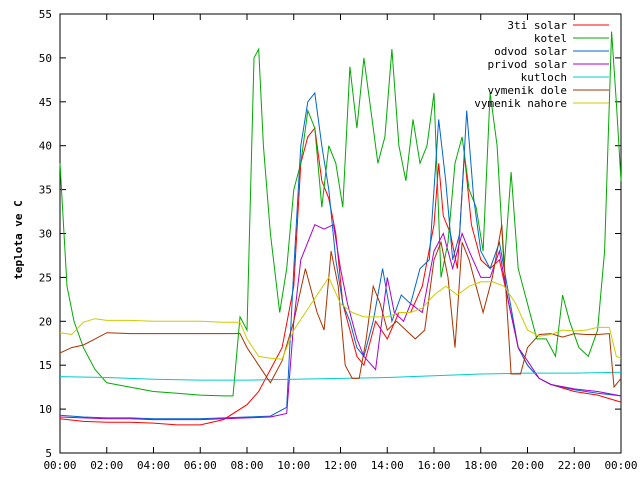  Describe the element at coordinates (45, 409) in the screenshot. I see `y-tick-label: 10` at that location.